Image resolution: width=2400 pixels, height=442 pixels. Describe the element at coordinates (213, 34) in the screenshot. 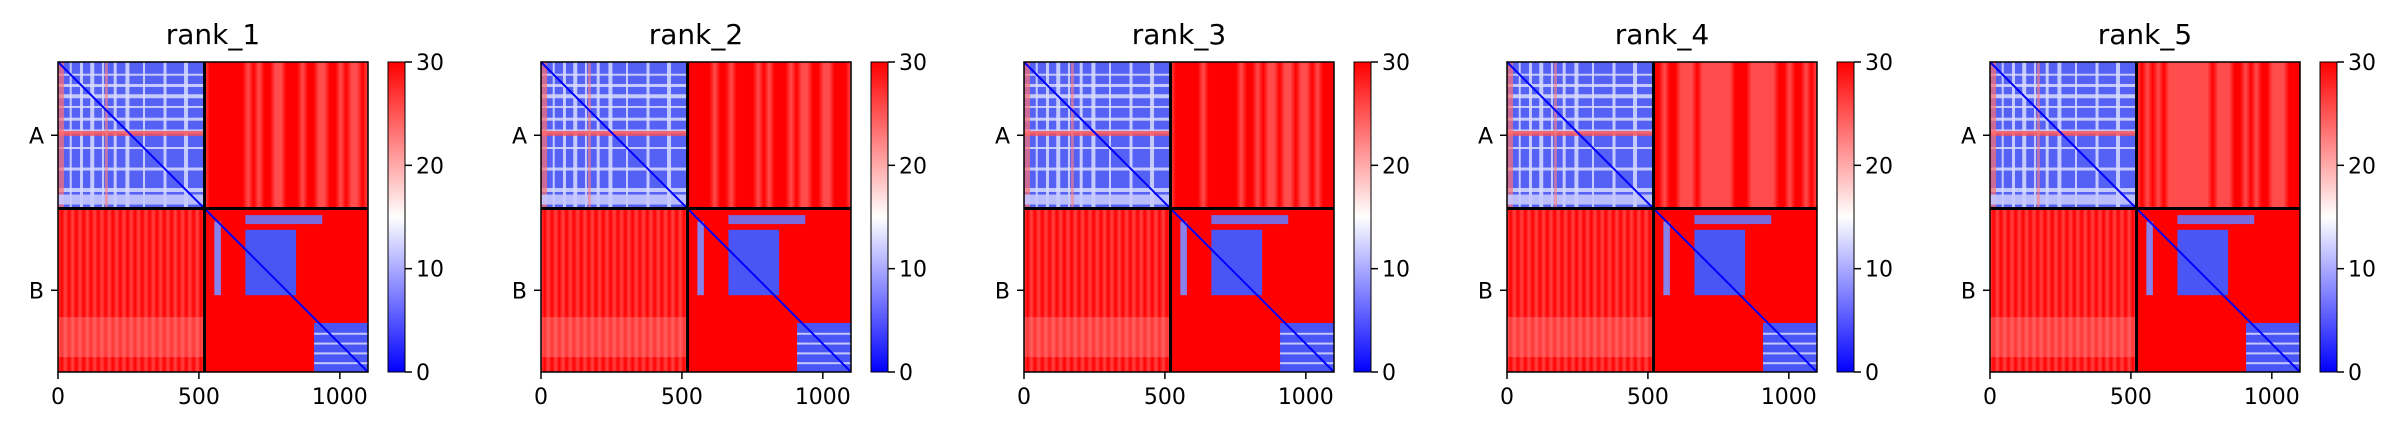

I see `chart-title: rank_1` at that location.